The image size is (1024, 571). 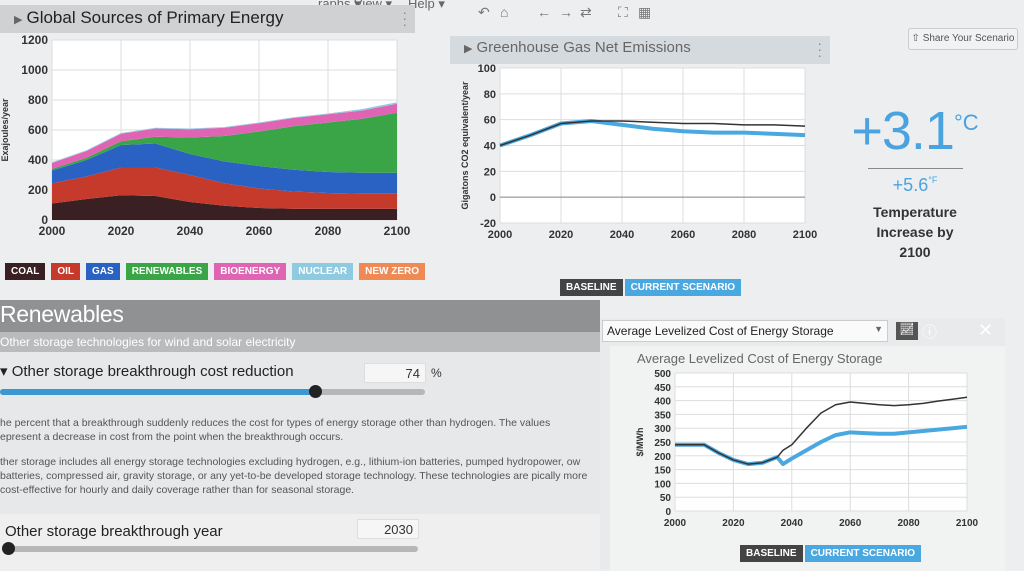 What do you see at coordinates (850, 523) in the screenshot?
I see `x-tick-label: 2060` at bounding box center [850, 523].